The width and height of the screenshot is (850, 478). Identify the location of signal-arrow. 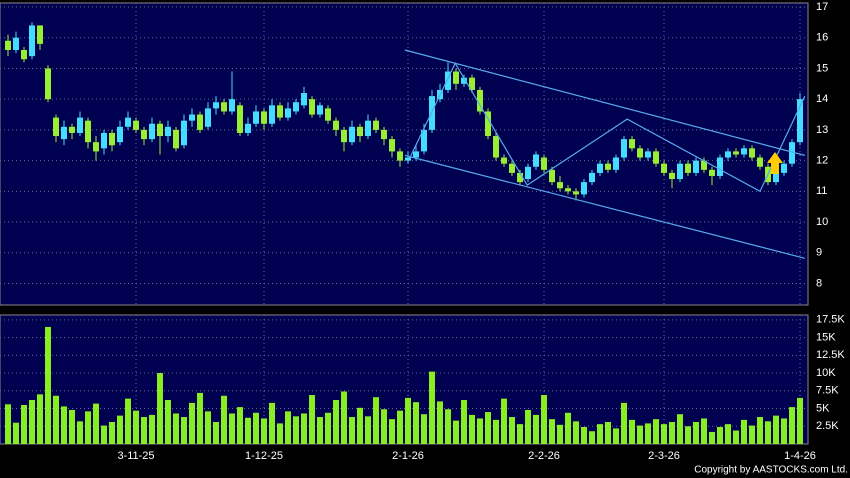
(775, 163).